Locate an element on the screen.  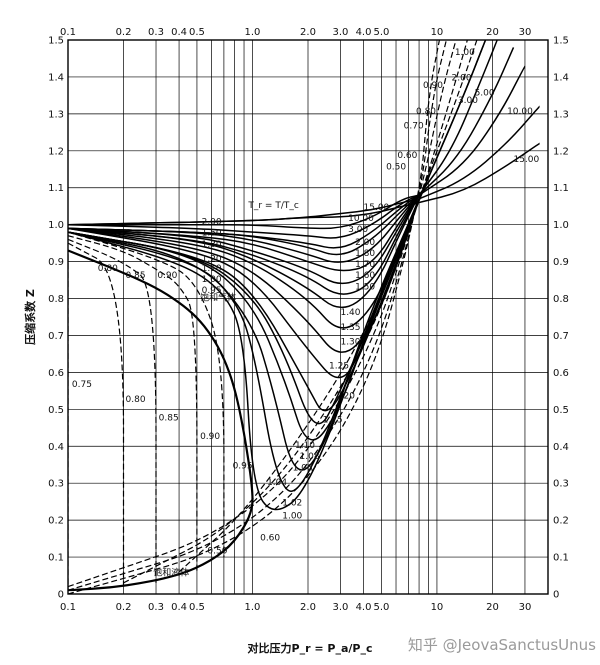
y-tick-label-right: 0.7 is located at coordinates (561, 336).